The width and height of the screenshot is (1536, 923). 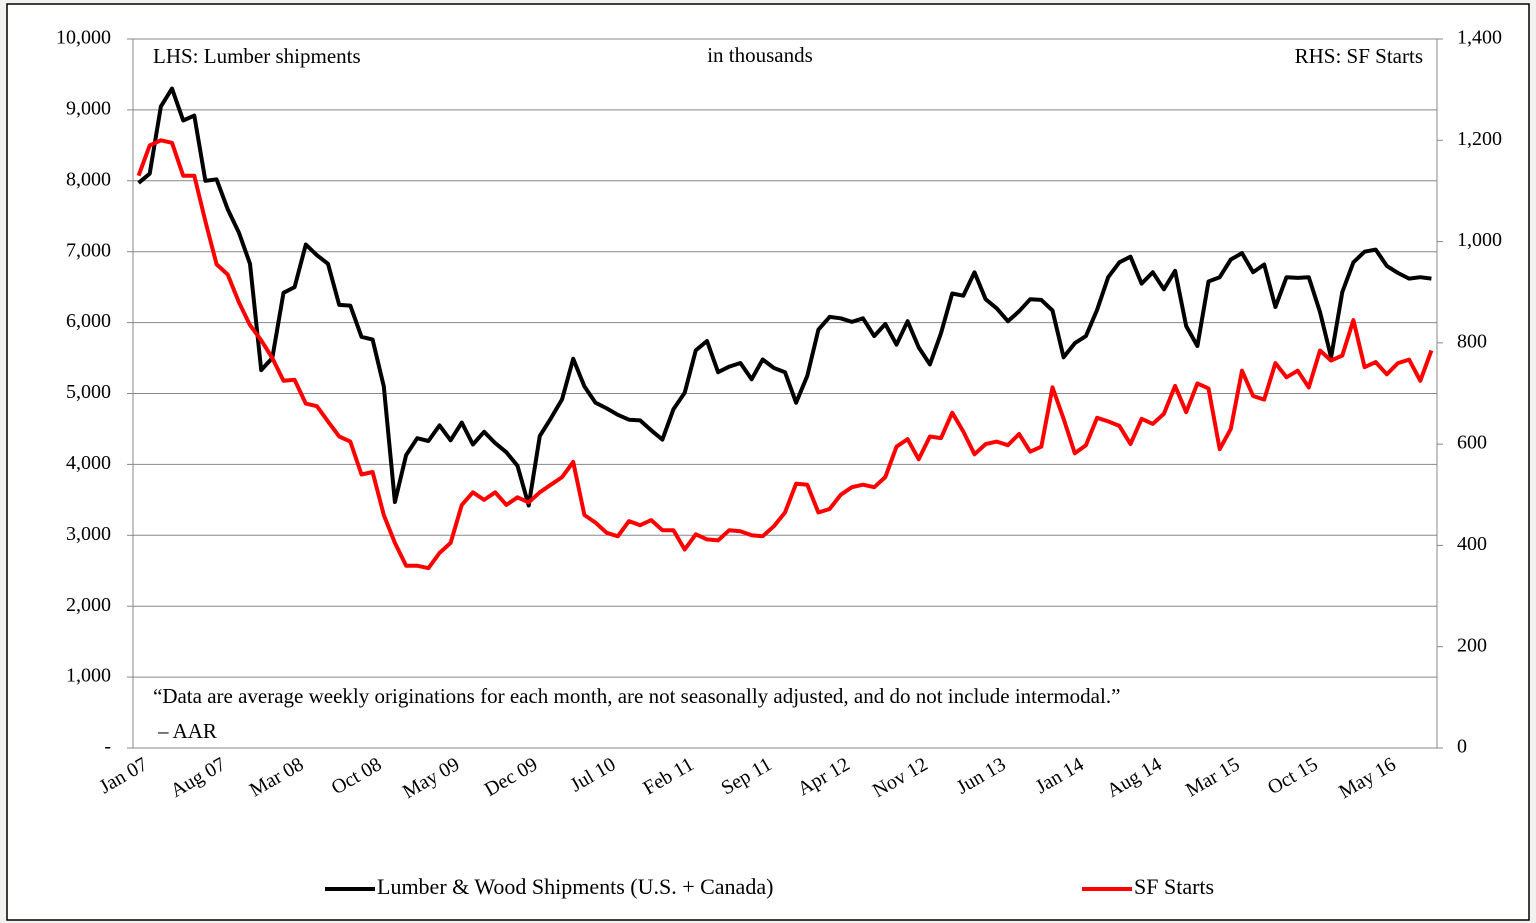 I want to click on y2-tick-label: 0, so click(x=1462, y=747).